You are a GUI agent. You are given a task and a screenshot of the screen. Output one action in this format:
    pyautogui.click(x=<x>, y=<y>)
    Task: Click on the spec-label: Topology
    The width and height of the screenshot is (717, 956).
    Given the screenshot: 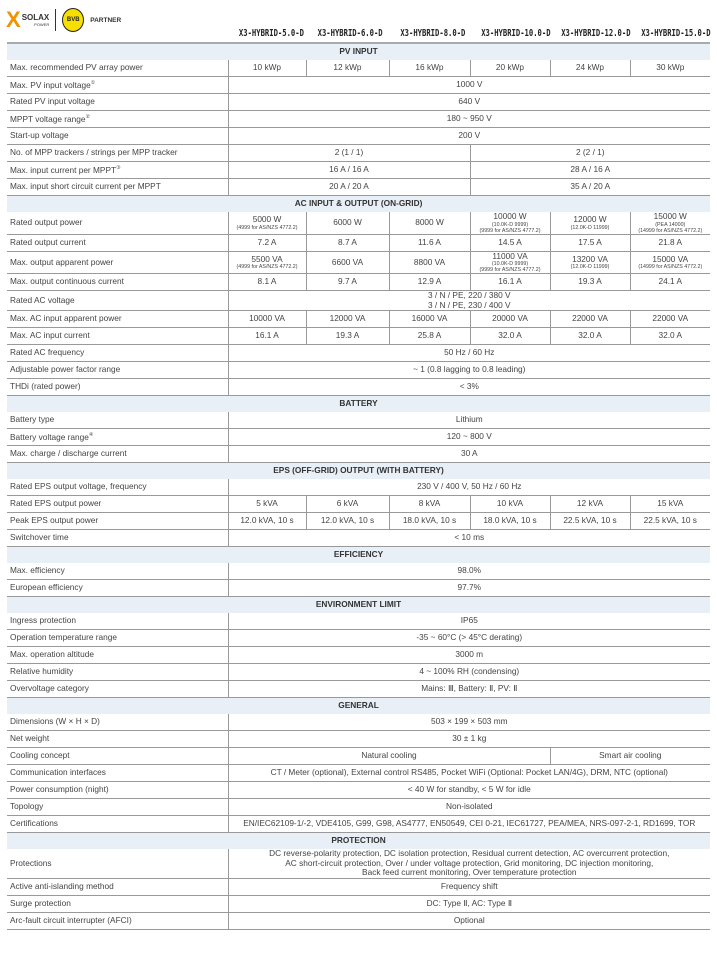 What is the action you would take?
    pyautogui.click(x=117, y=807)
    